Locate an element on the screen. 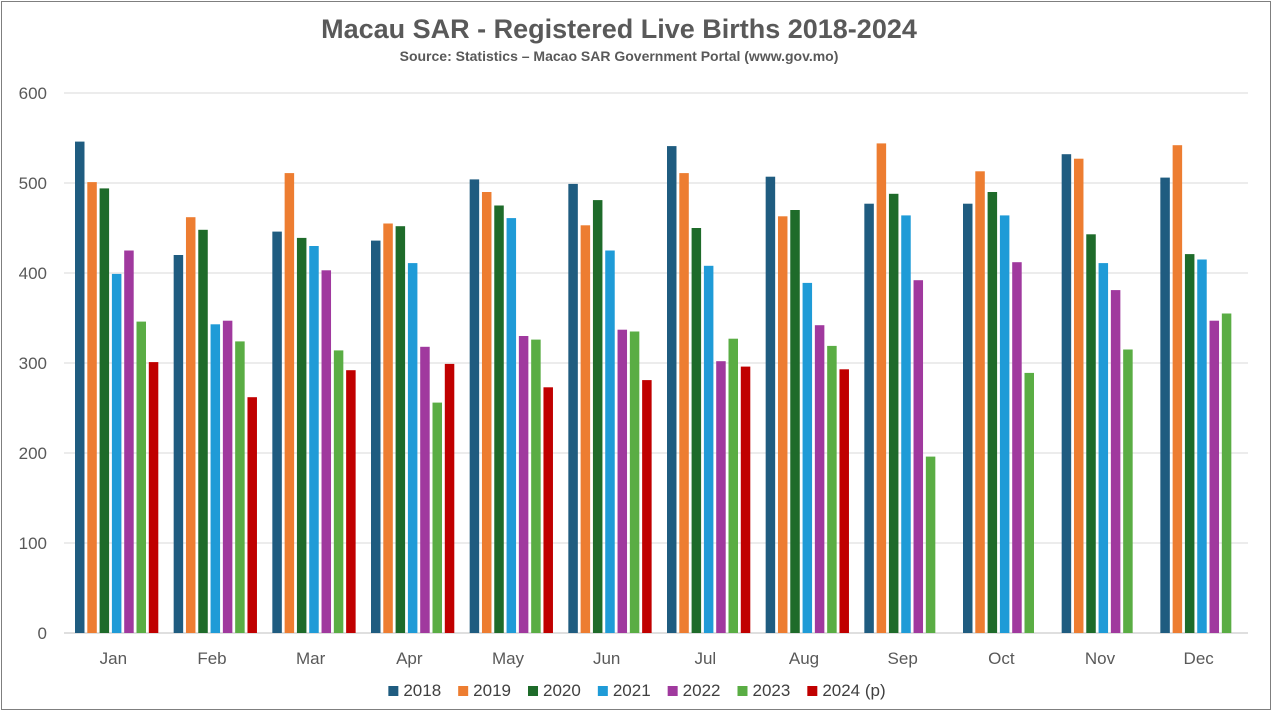 The width and height of the screenshot is (1280, 720). bar-2021-jun is located at coordinates (610, 441).